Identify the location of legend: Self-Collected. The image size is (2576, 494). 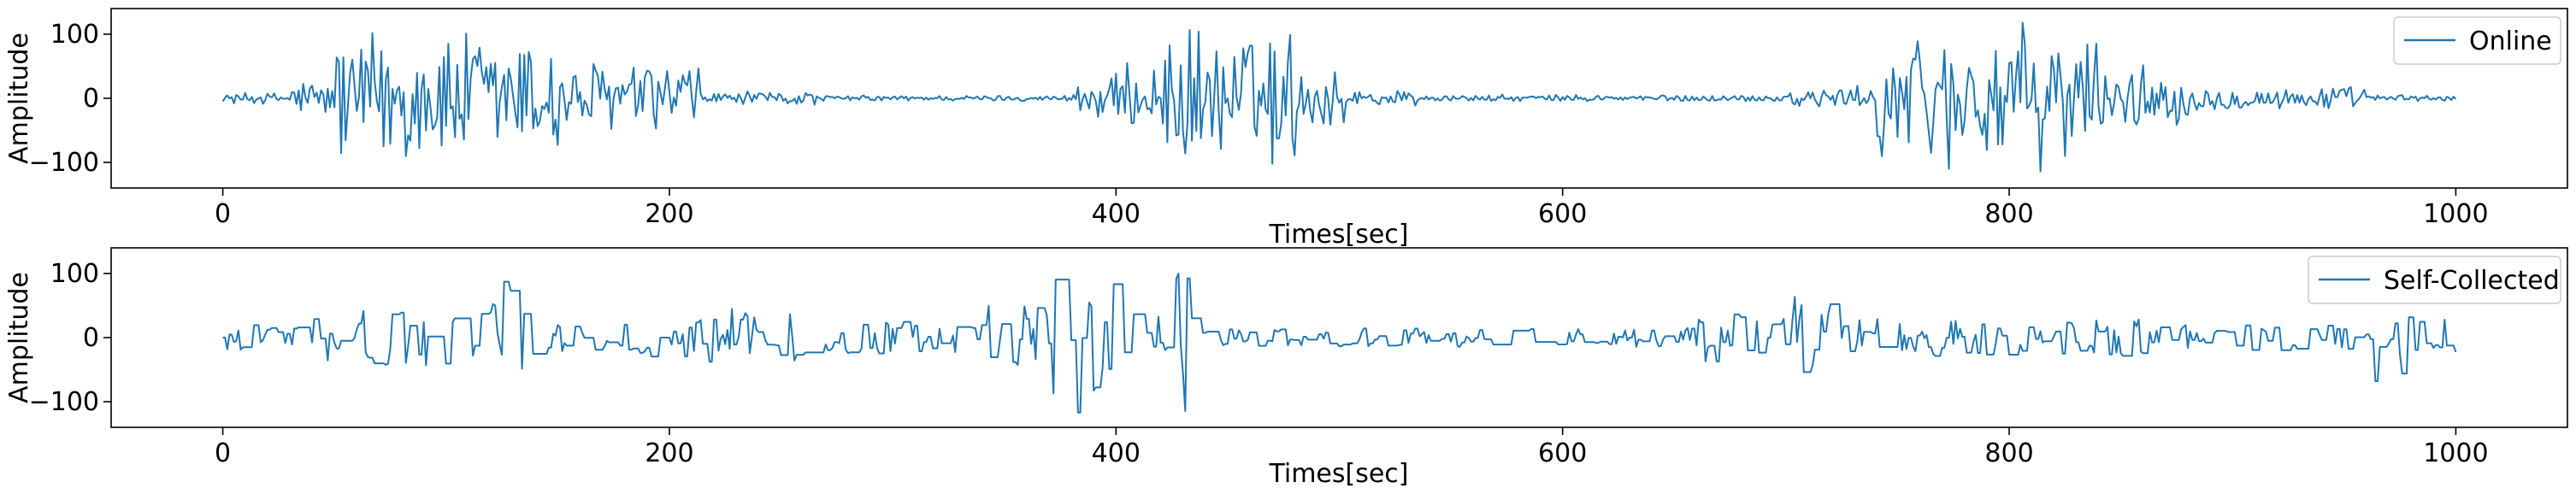
(2434, 280).